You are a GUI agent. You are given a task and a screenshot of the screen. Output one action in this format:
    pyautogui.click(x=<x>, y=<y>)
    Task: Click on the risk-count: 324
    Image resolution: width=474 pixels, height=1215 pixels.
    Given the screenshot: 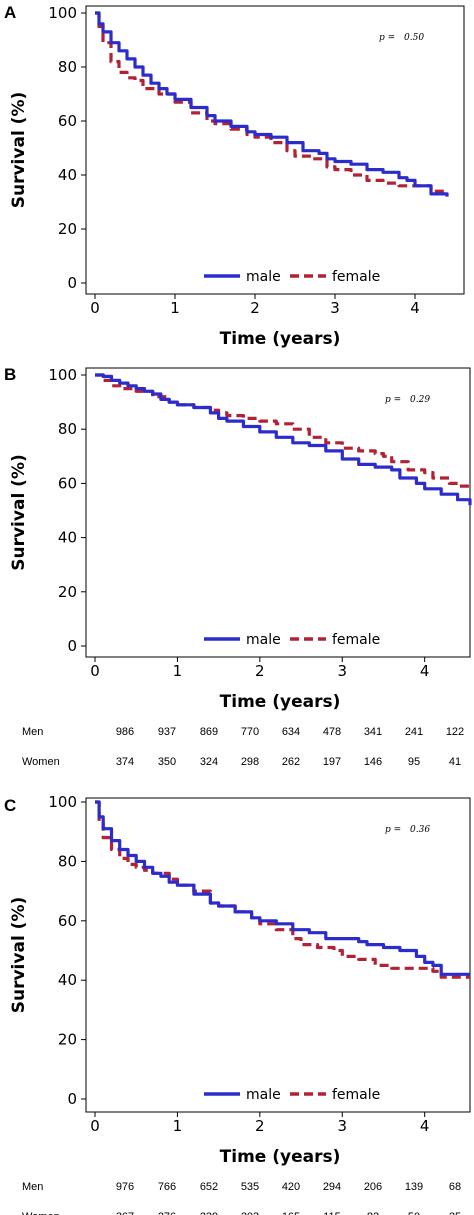 What is the action you would take?
    pyautogui.click(x=209, y=762)
    